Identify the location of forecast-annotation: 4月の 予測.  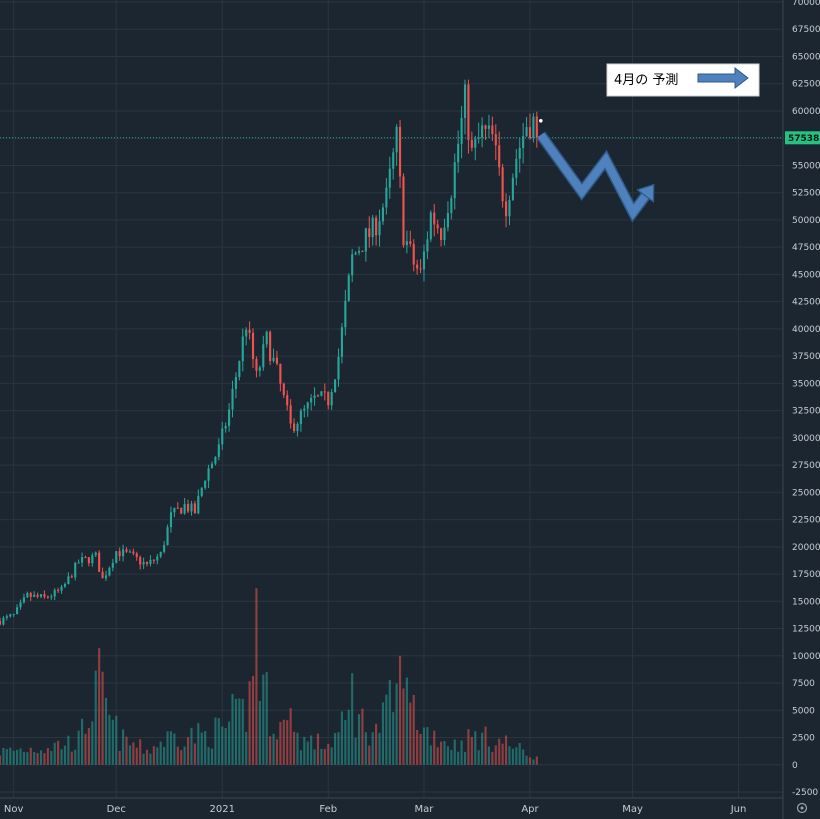
(683, 80).